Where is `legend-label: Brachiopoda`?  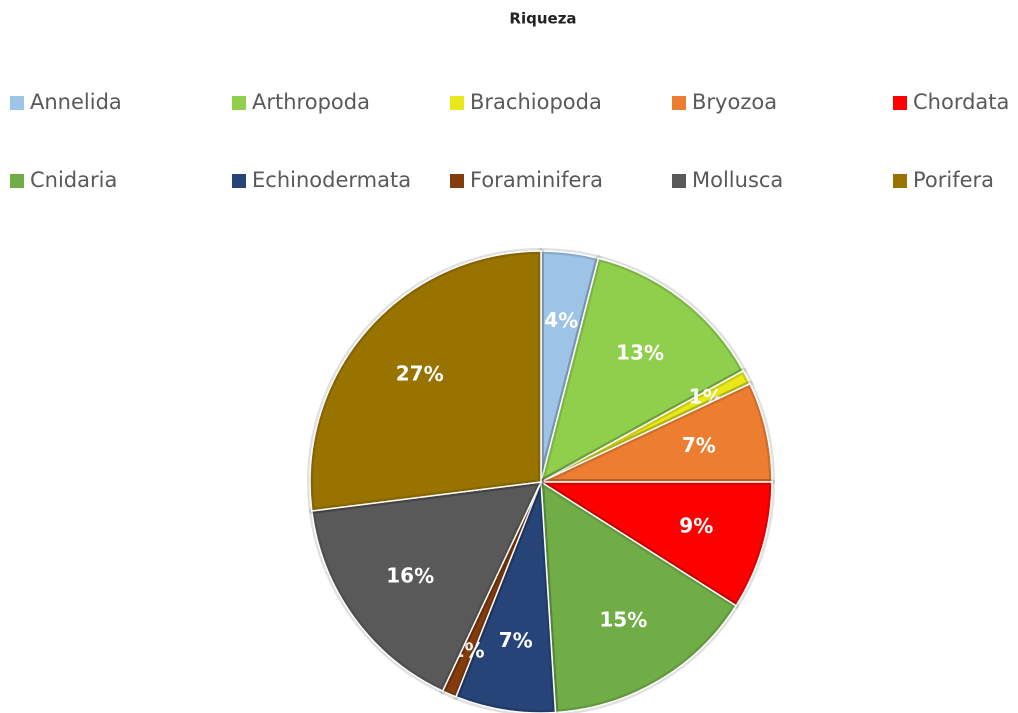 legend-label: Brachiopoda is located at coordinates (536, 102).